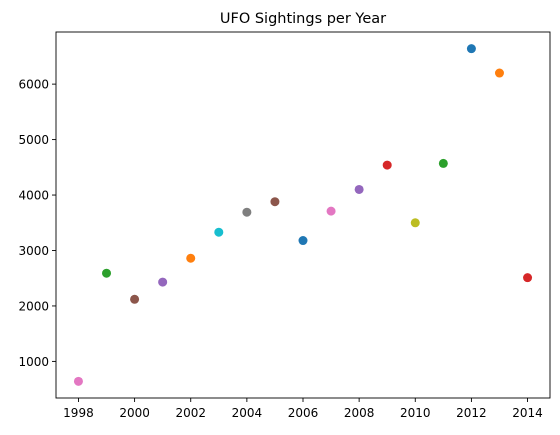  I want to click on chart-title: UFO Sightings per Year, so click(303, 19).